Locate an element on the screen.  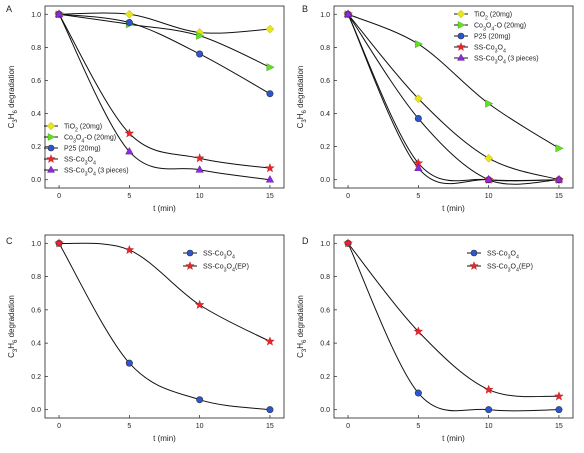
legend-label: Co3O4-O (20mg) is located at coordinates (90, 140).